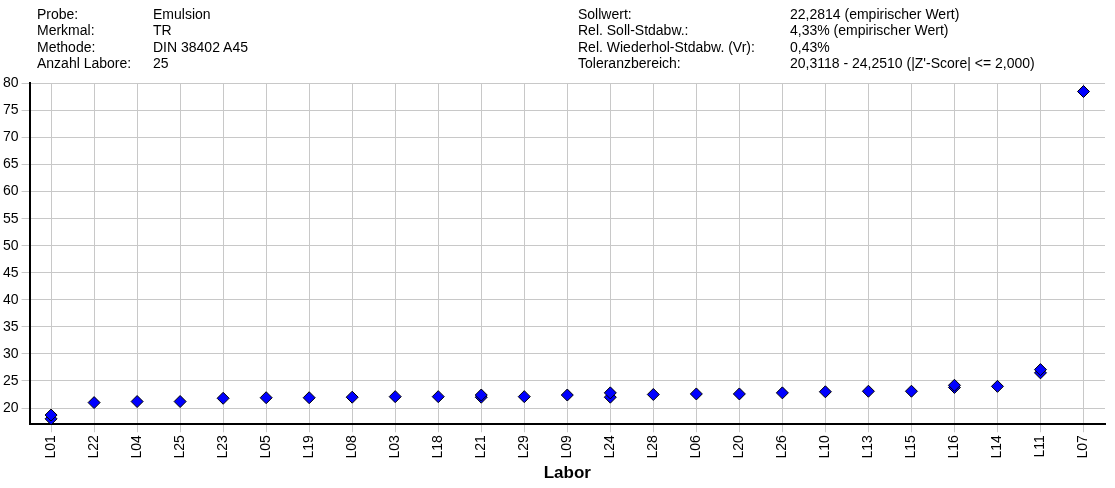  What do you see at coordinates (161, 63) in the screenshot?
I see `text: 25` at bounding box center [161, 63].